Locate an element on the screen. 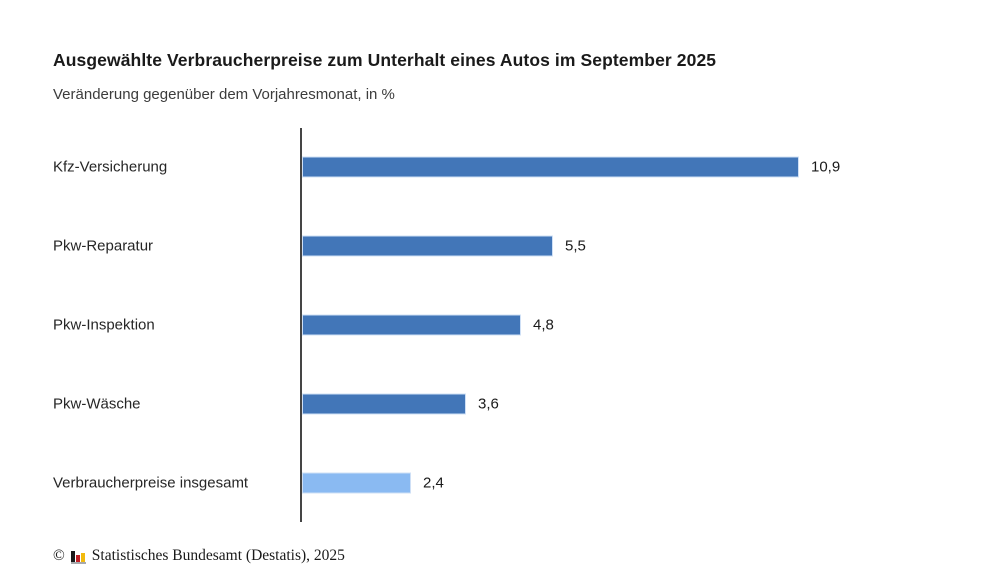 The height and width of the screenshot is (586, 1000). source-text: Statistisches Bundesamt (Destatis), 2025 is located at coordinates (218, 555).